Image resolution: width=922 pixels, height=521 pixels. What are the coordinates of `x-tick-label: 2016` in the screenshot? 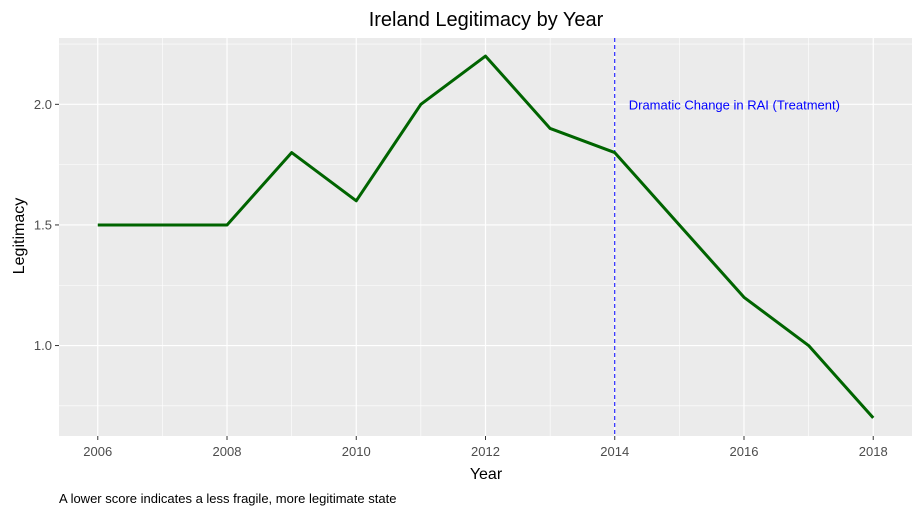 It's located at (744, 451).